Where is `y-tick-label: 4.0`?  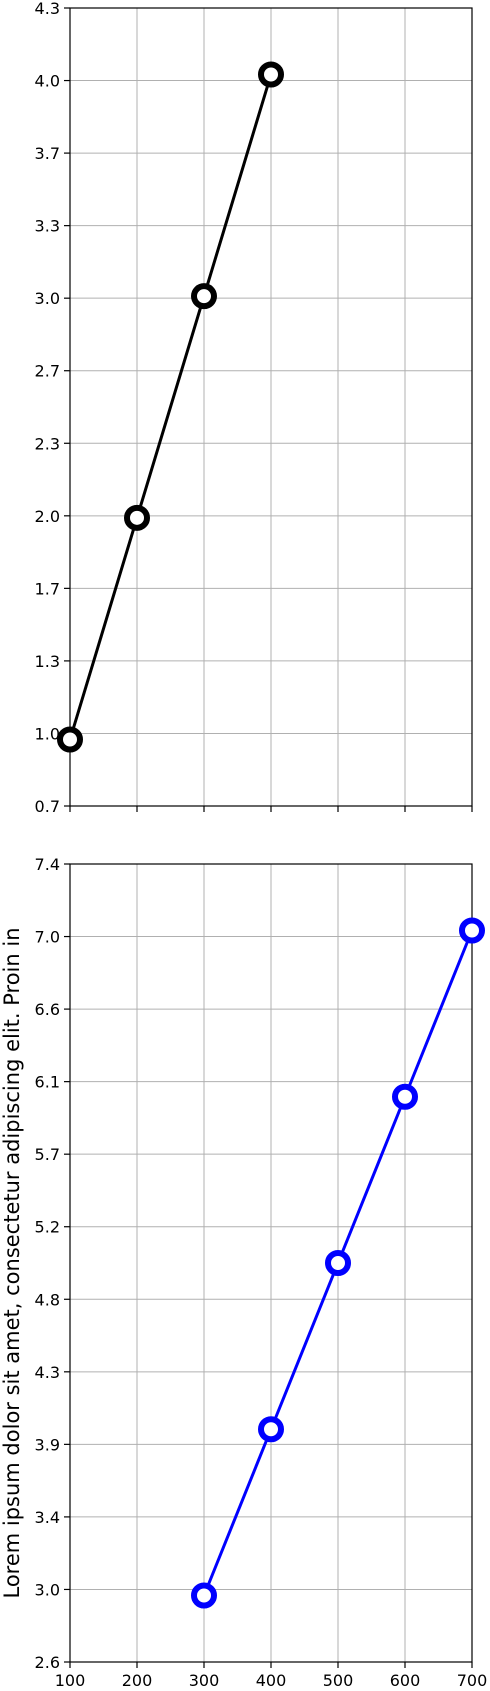
y-tick-label: 4.0 is located at coordinates (47, 81).